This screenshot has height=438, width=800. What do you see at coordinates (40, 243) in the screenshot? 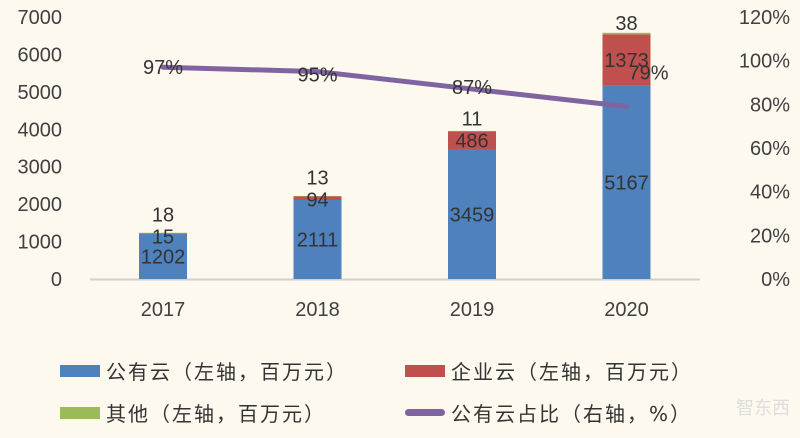
I see `left-axis-tick-label: 1000` at bounding box center [40, 243].